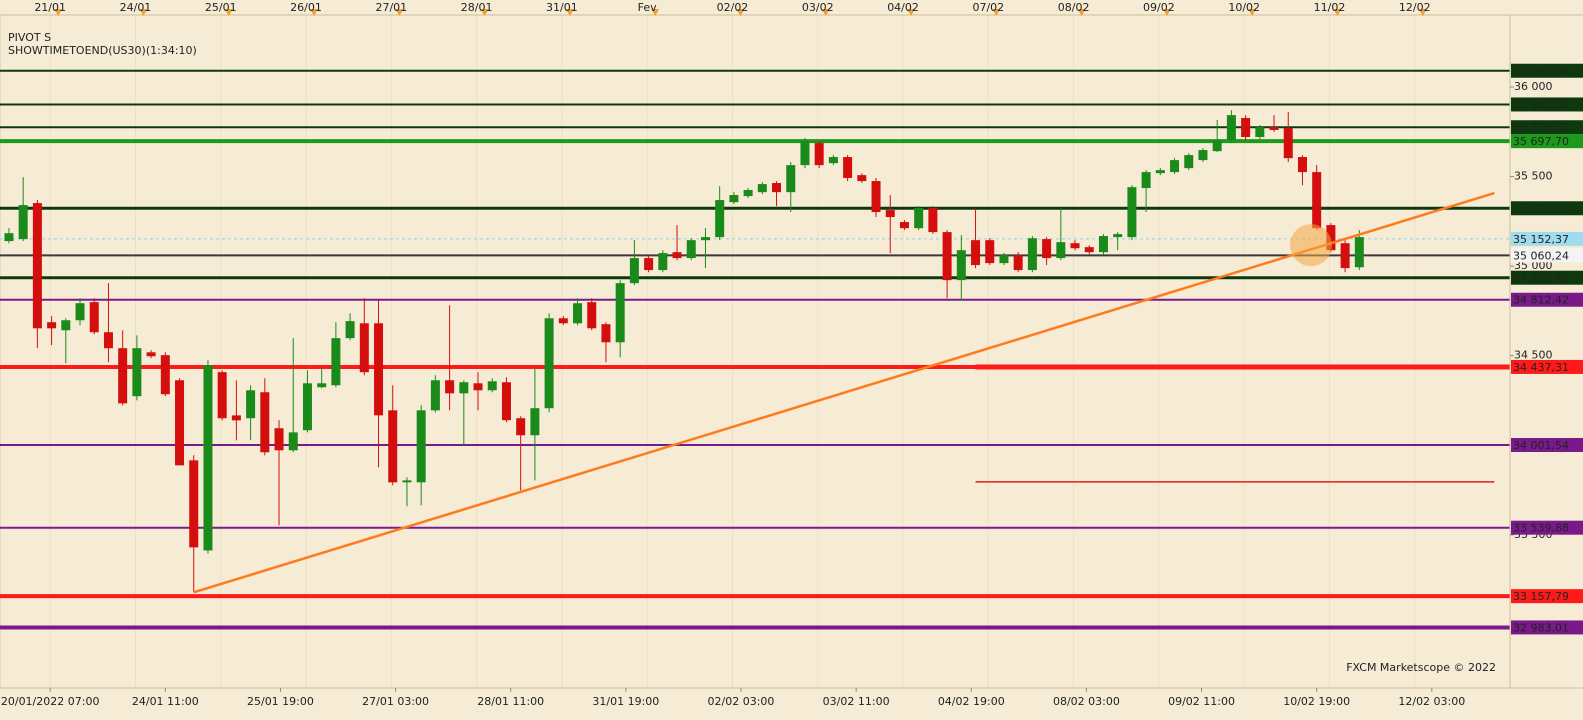 This screenshot has height=720, width=1583. What do you see at coordinates (1533, 176) in the screenshot?
I see `y-tick-label: 35 500` at bounding box center [1533, 176].